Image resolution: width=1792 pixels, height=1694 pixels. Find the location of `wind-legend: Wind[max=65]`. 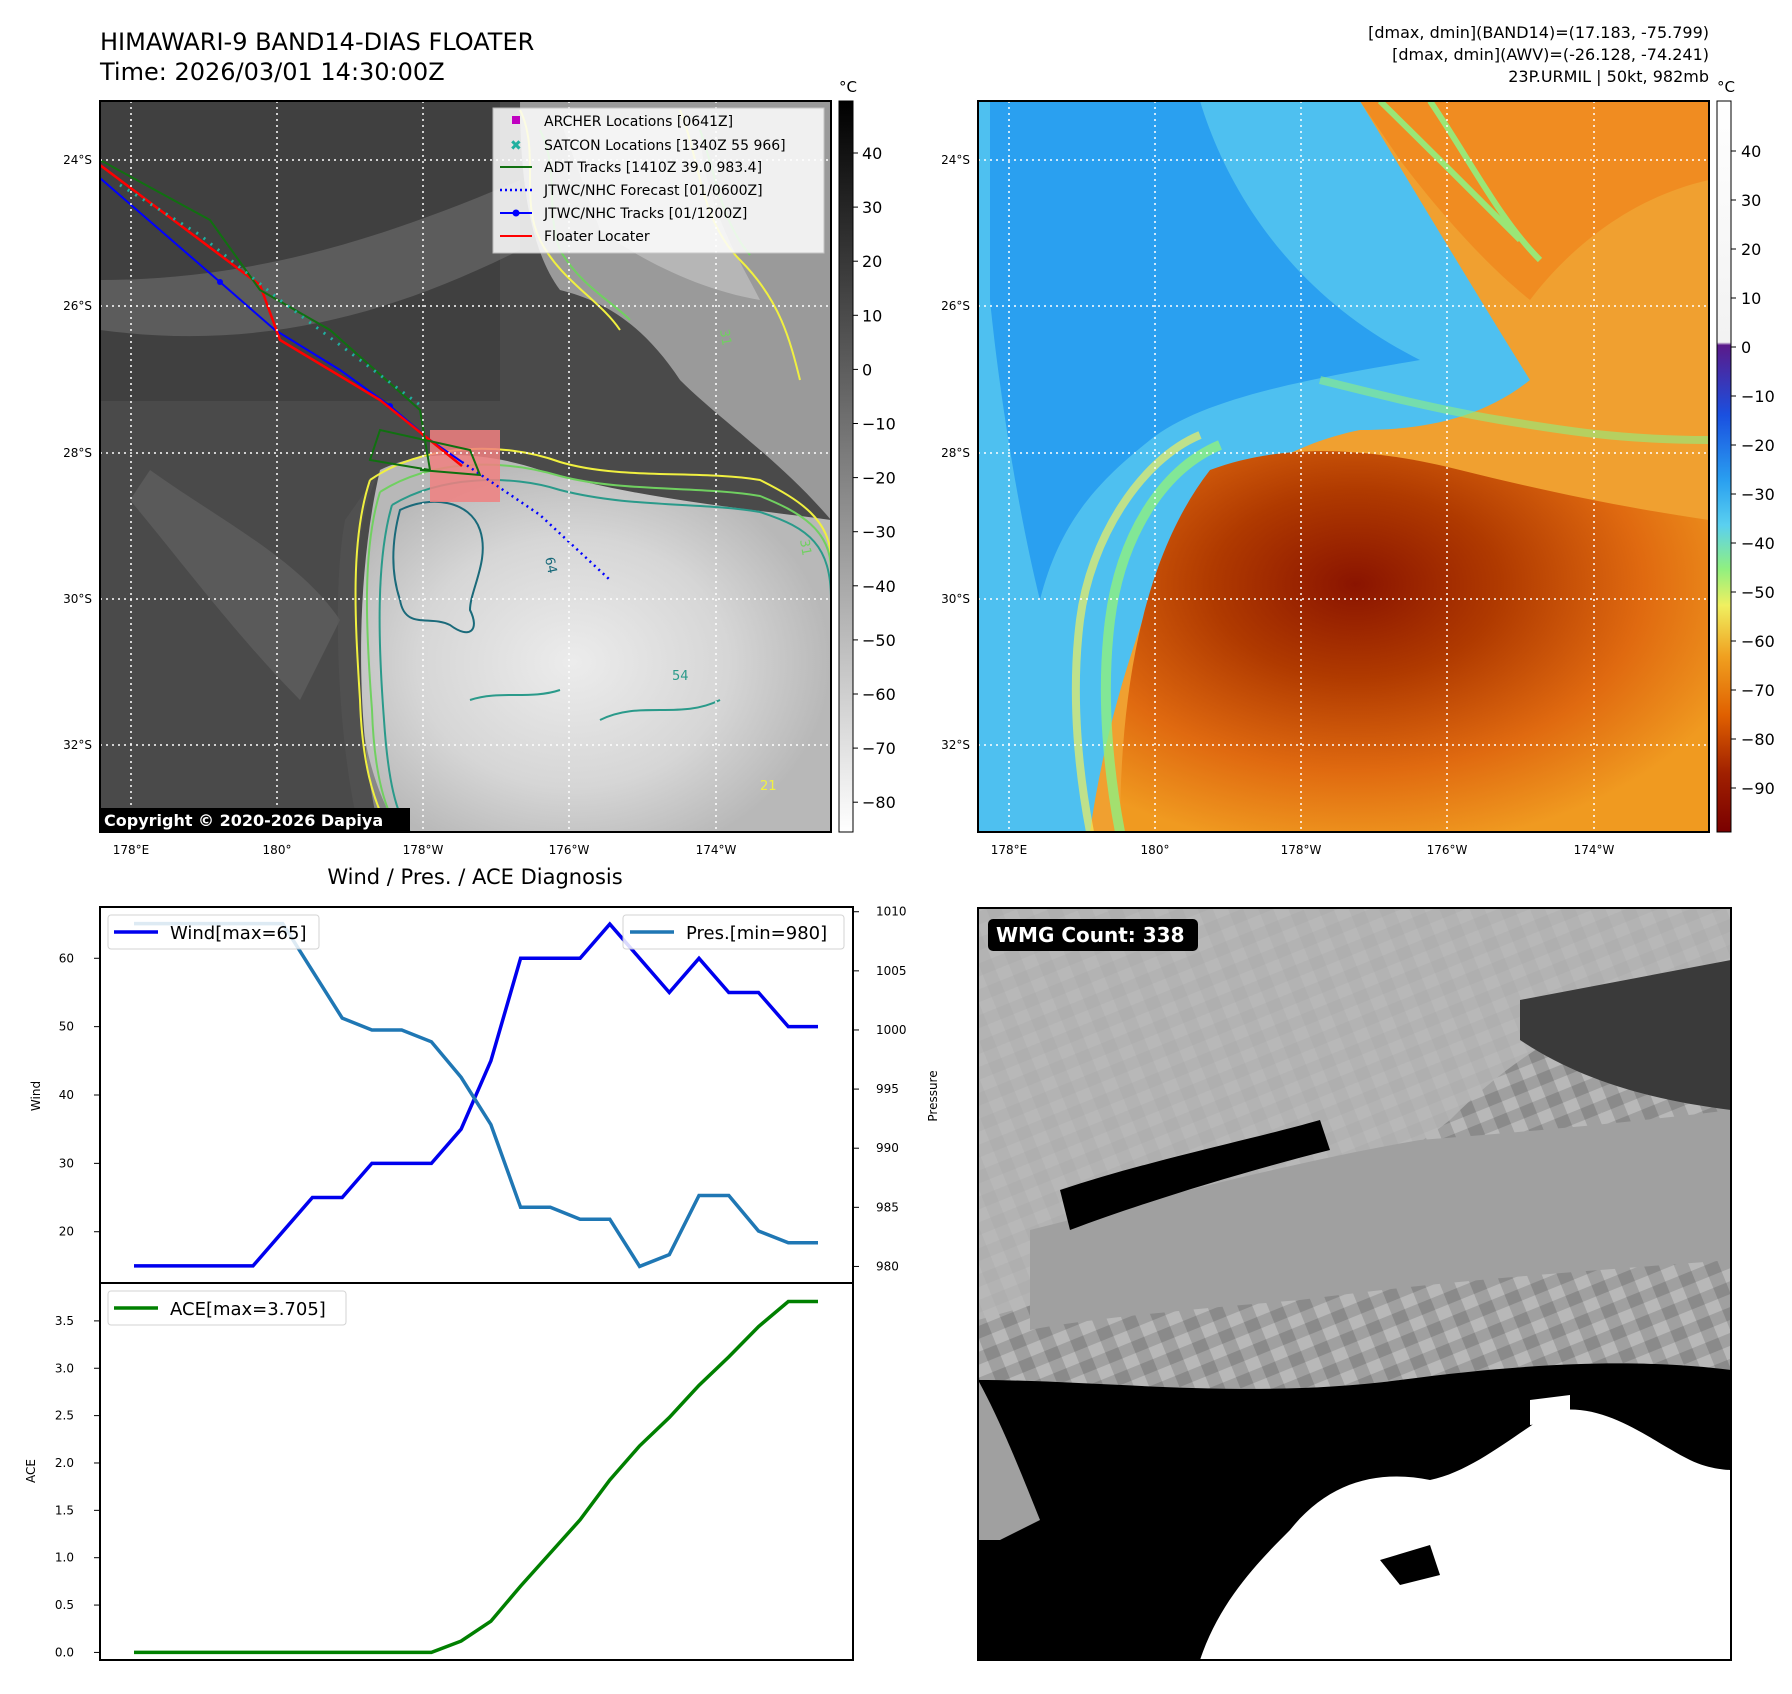

wind-legend: Wind[max=65] is located at coordinates (213, 932).